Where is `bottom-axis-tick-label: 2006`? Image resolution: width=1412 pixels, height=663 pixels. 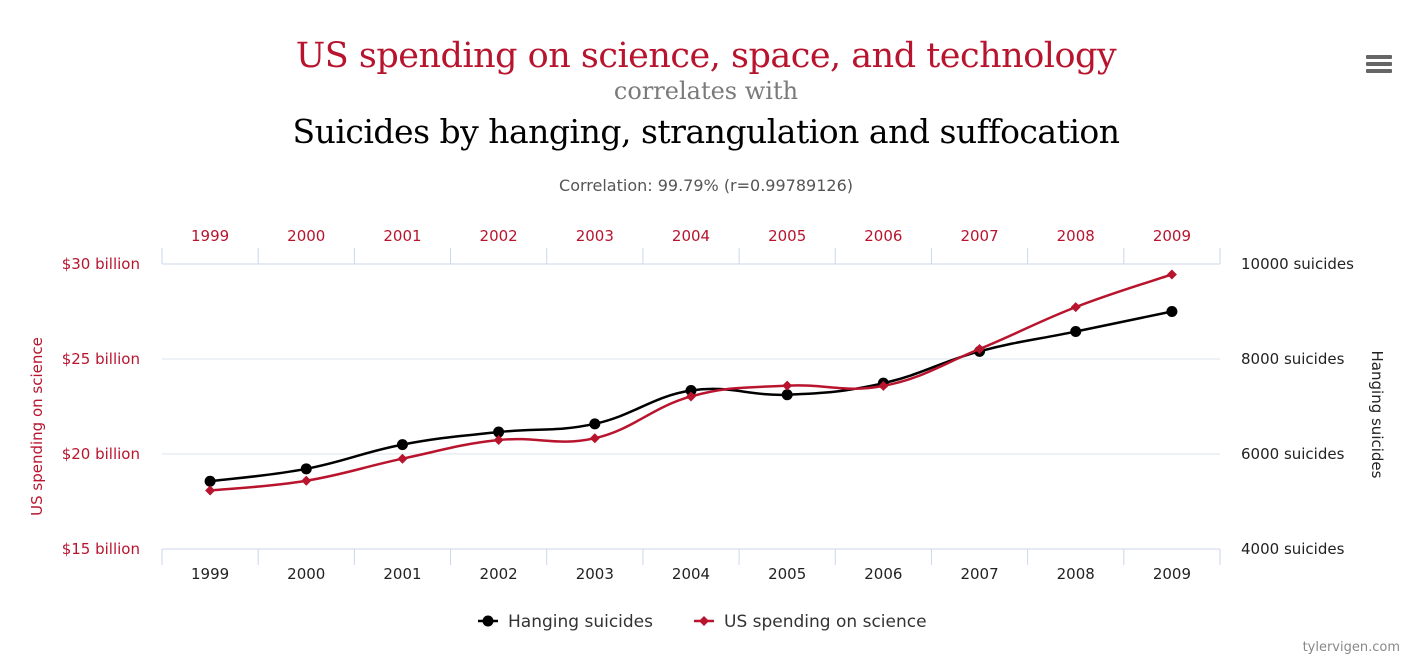
bottom-axis-tick-label: 2006 is located at coordinates (883, 574).